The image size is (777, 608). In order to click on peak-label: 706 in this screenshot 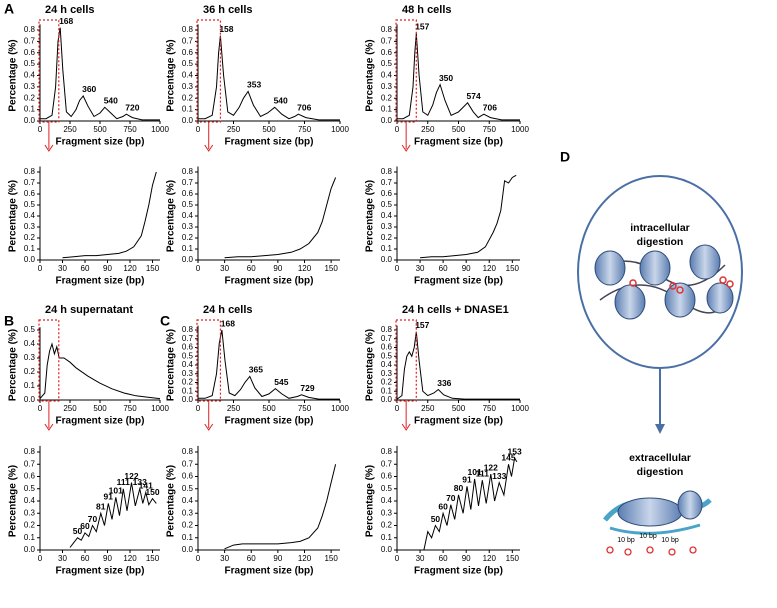, I will do `click(304, 107)`.